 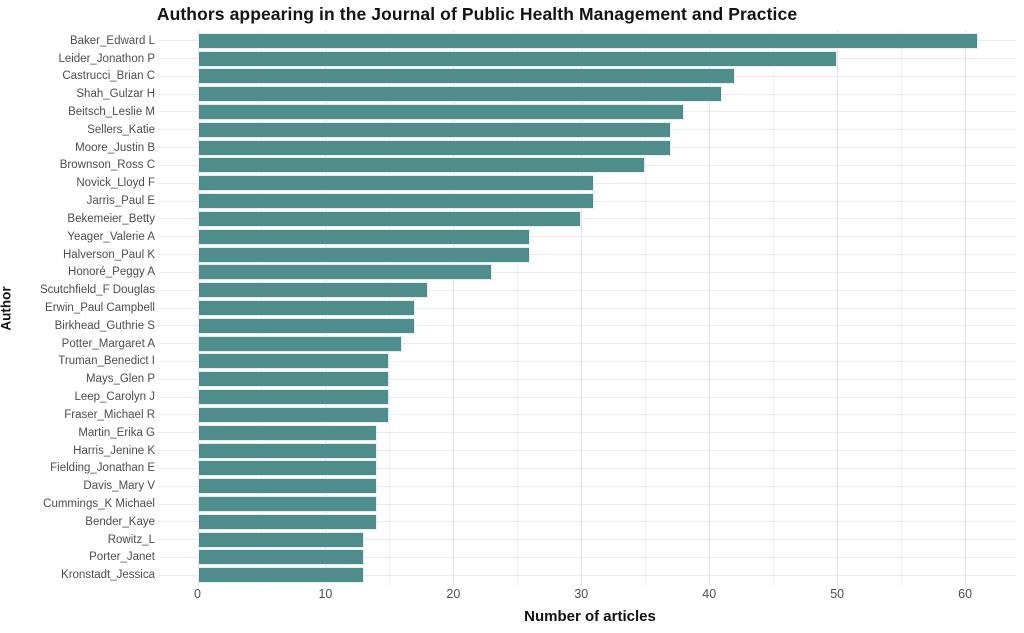 I want to click on y-axis-label: Baker_Edward L, so click(x=112, y=40).